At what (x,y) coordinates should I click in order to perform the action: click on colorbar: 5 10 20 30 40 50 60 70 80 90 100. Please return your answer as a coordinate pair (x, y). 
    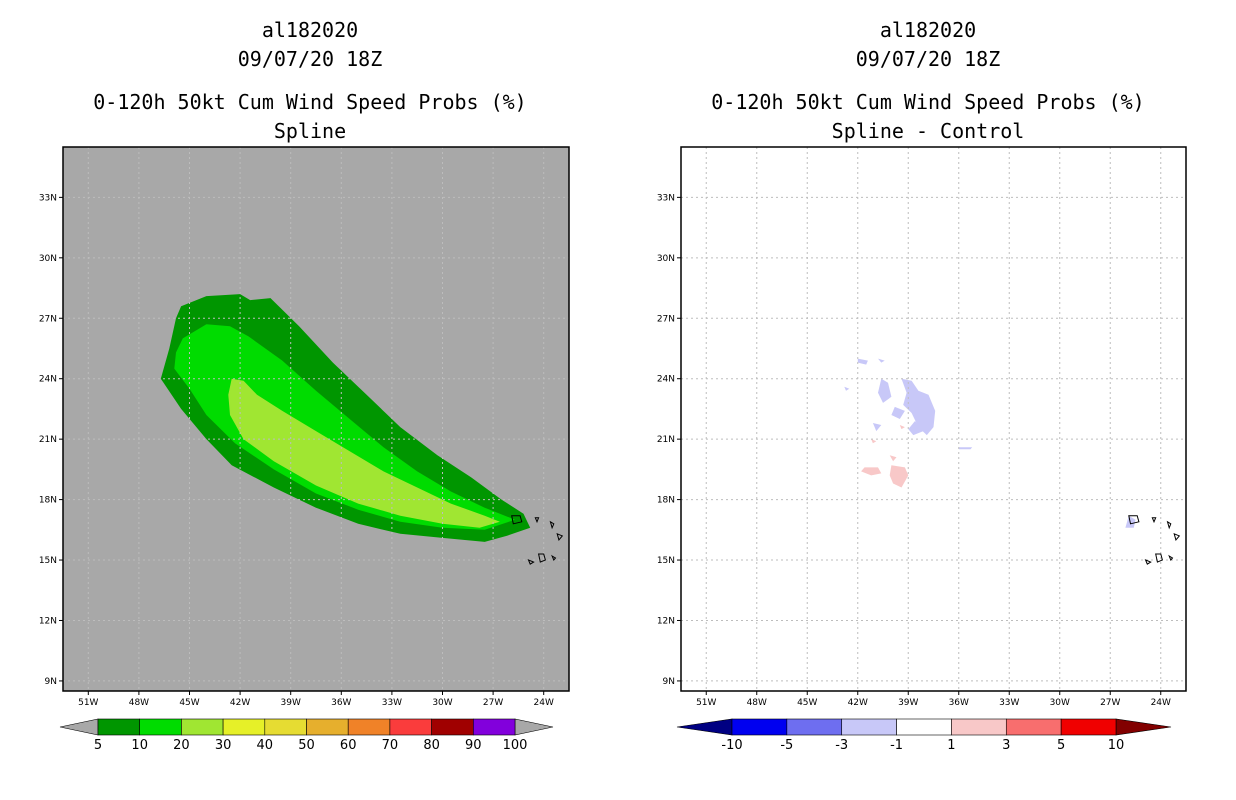
    Looking at the image, I should click on (306, 735).